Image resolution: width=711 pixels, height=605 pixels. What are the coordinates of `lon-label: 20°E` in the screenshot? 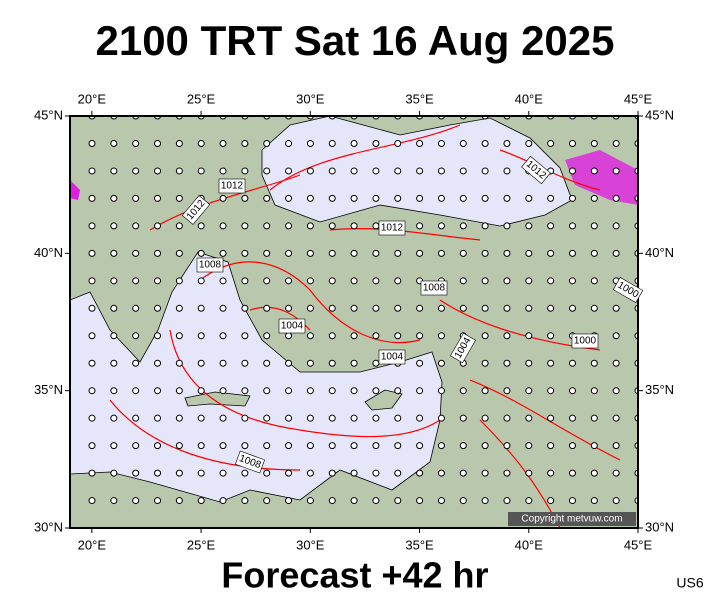 It's located at (92, 98).